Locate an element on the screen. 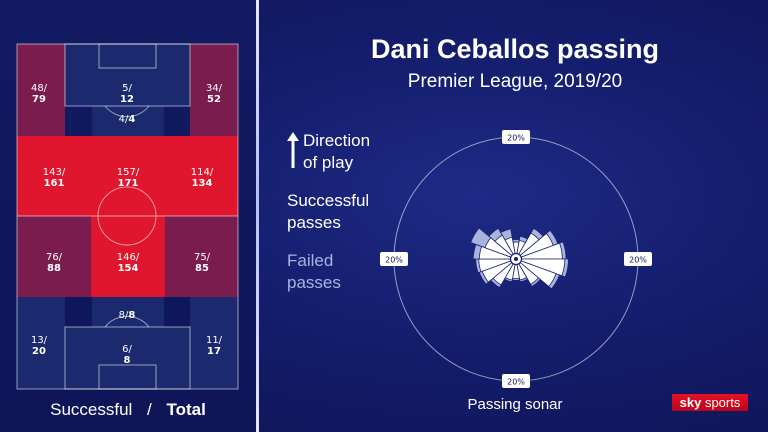  zone-top-right is located at coordinates (214, 90).